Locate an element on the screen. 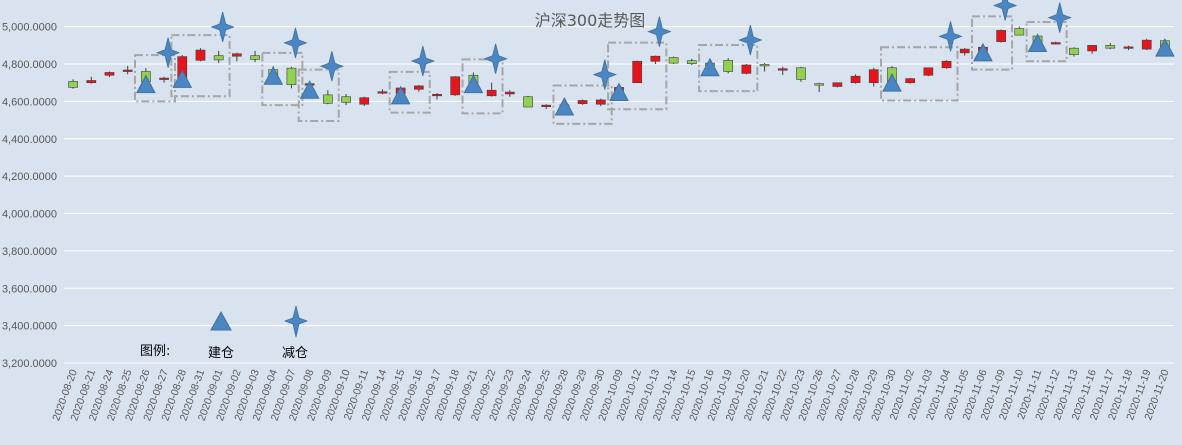 This screenshot has height=445, width=1182. y-tick-label: 4,800.0000 is located at coordinates (29, 65).